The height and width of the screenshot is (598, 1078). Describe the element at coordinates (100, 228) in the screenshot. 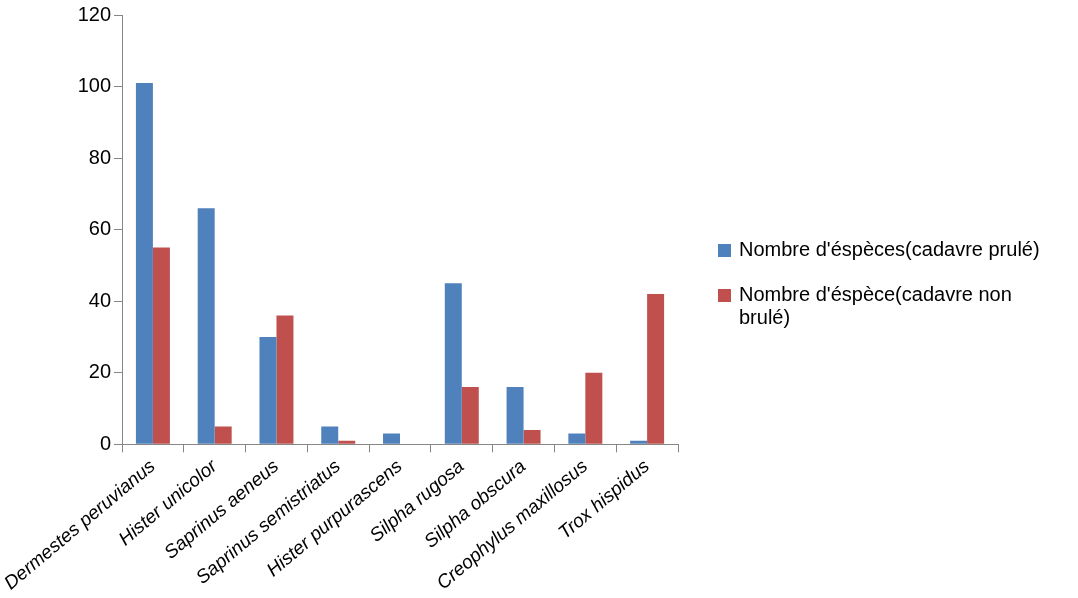

I see `y-tick-label: 60` at that location.